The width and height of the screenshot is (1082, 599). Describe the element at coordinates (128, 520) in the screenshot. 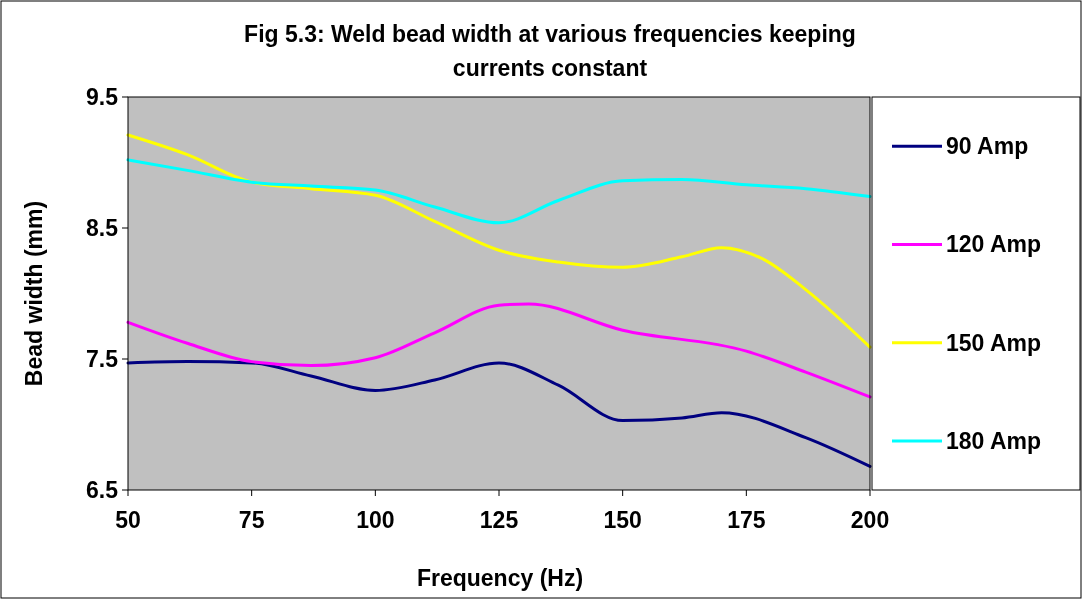

I see `x-tick-label: 50` at that location.